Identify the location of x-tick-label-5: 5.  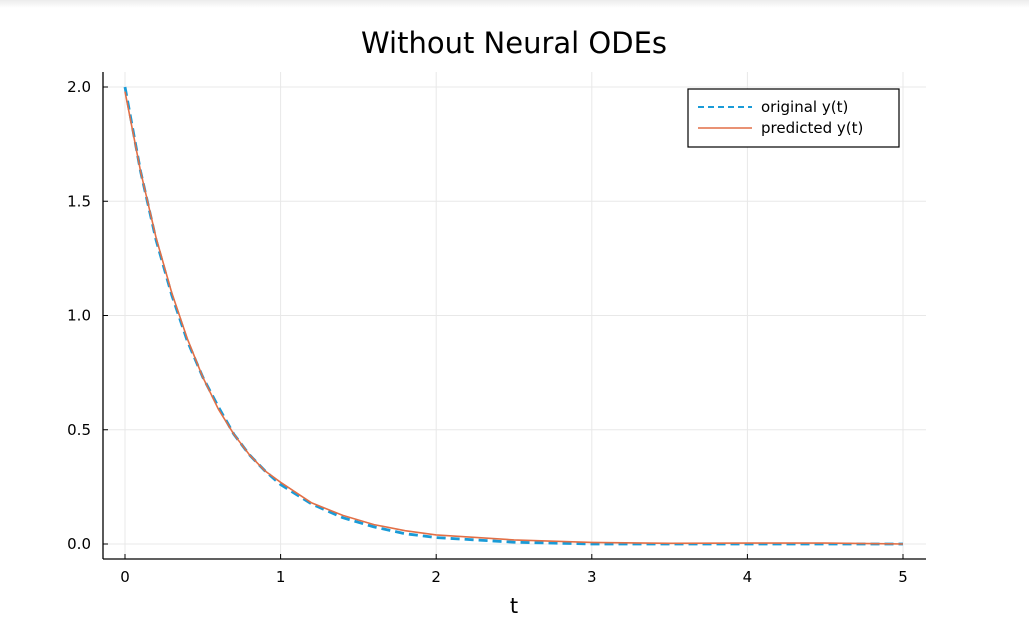
(903, 577).